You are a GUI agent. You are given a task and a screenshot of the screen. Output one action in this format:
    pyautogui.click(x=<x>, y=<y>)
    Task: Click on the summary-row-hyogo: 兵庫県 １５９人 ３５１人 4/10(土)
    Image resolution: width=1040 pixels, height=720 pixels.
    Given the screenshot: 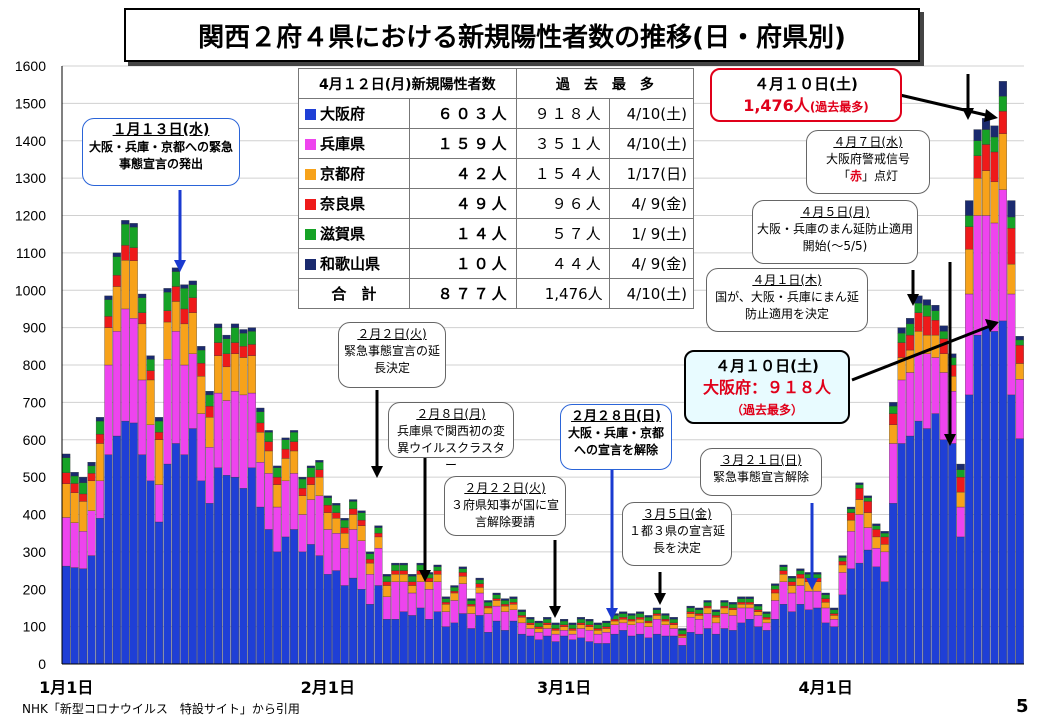 What is the action you would take?
    pyautogui.click(x=496, y=143)
    